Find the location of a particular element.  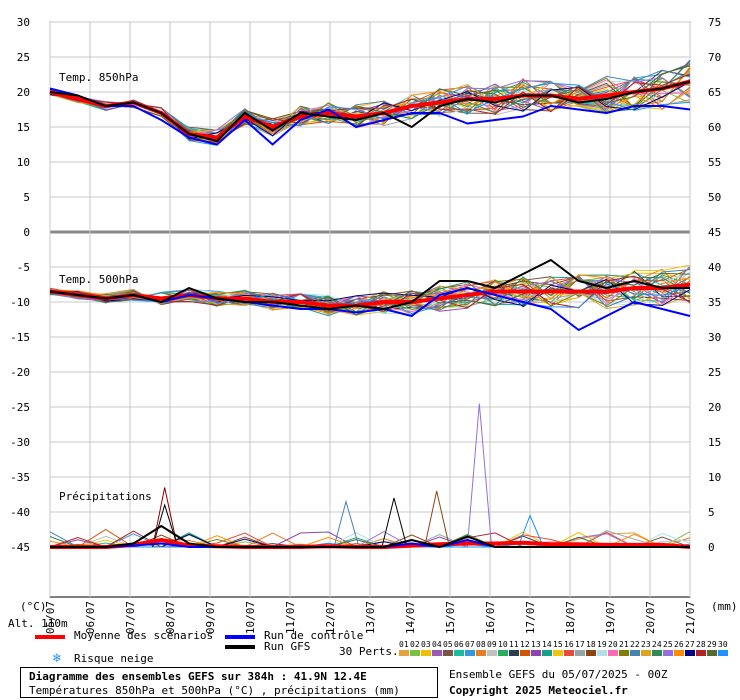

right-tick-label: 10 is located at coordinates (714, 477).